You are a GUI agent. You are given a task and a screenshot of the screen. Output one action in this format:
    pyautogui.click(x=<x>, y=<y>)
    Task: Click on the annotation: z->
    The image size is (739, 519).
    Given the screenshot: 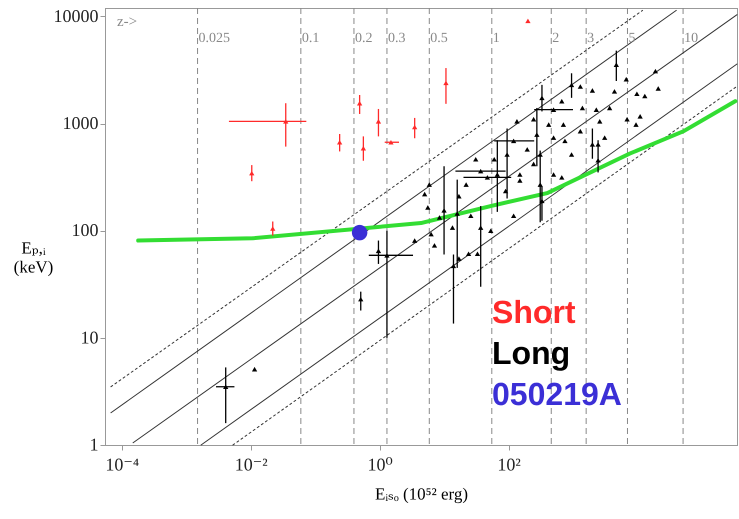 What is the action you would take?
    pyautogui.click(x=127, y=22)
    